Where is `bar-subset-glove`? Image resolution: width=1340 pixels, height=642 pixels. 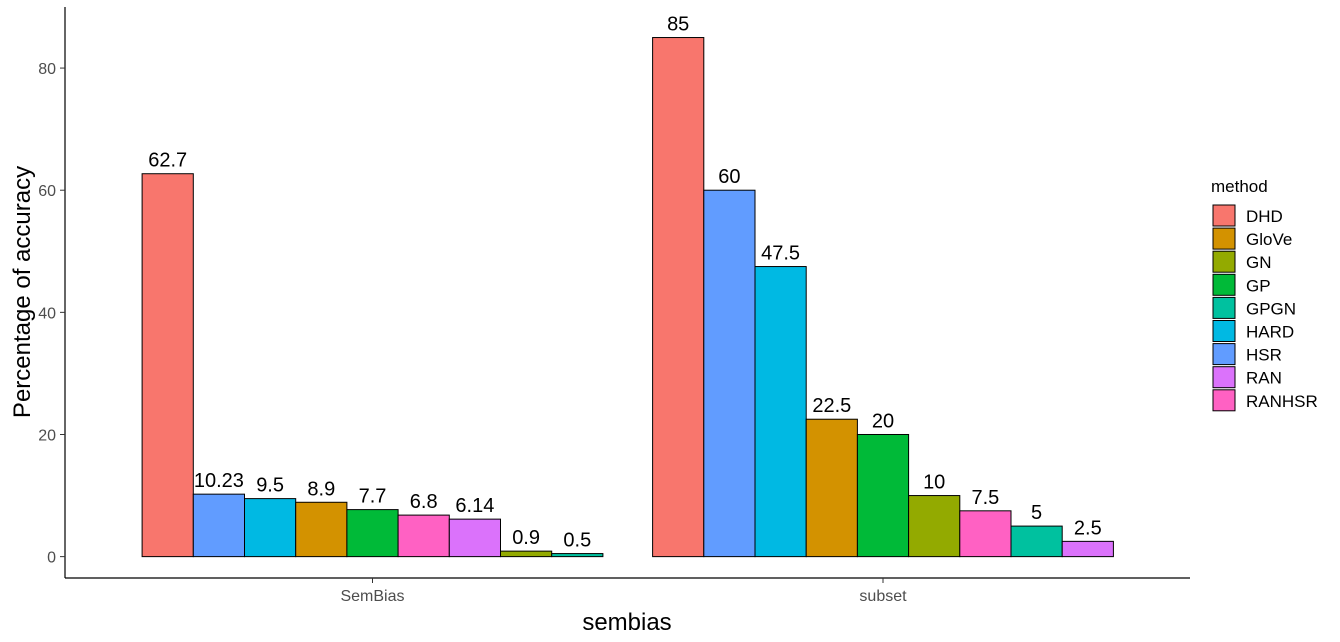
bar-subset-glove is located at coordinates (831, 488).